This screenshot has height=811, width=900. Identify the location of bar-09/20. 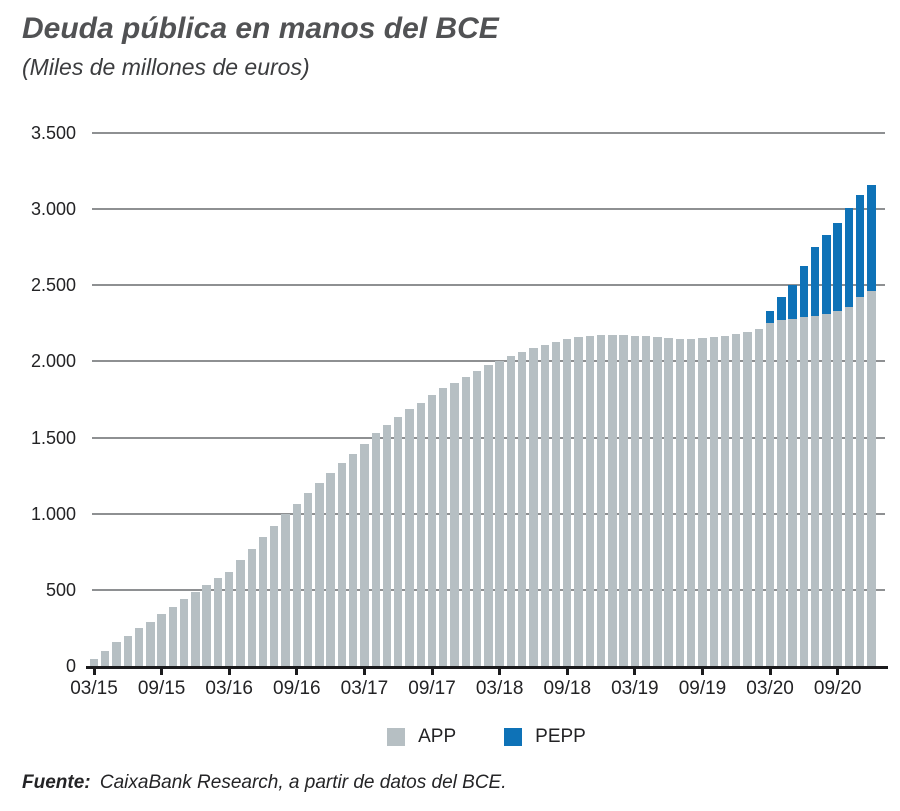
(837, 444).